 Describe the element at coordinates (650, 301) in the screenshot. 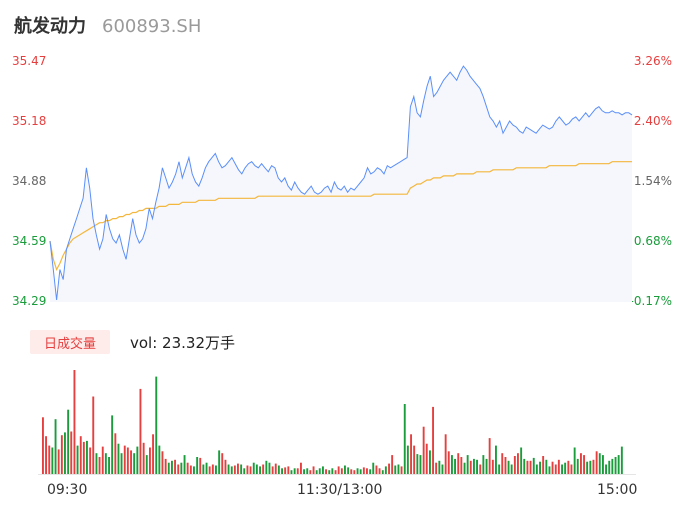

I see `pct-tick-label: -0.17%` at that location.